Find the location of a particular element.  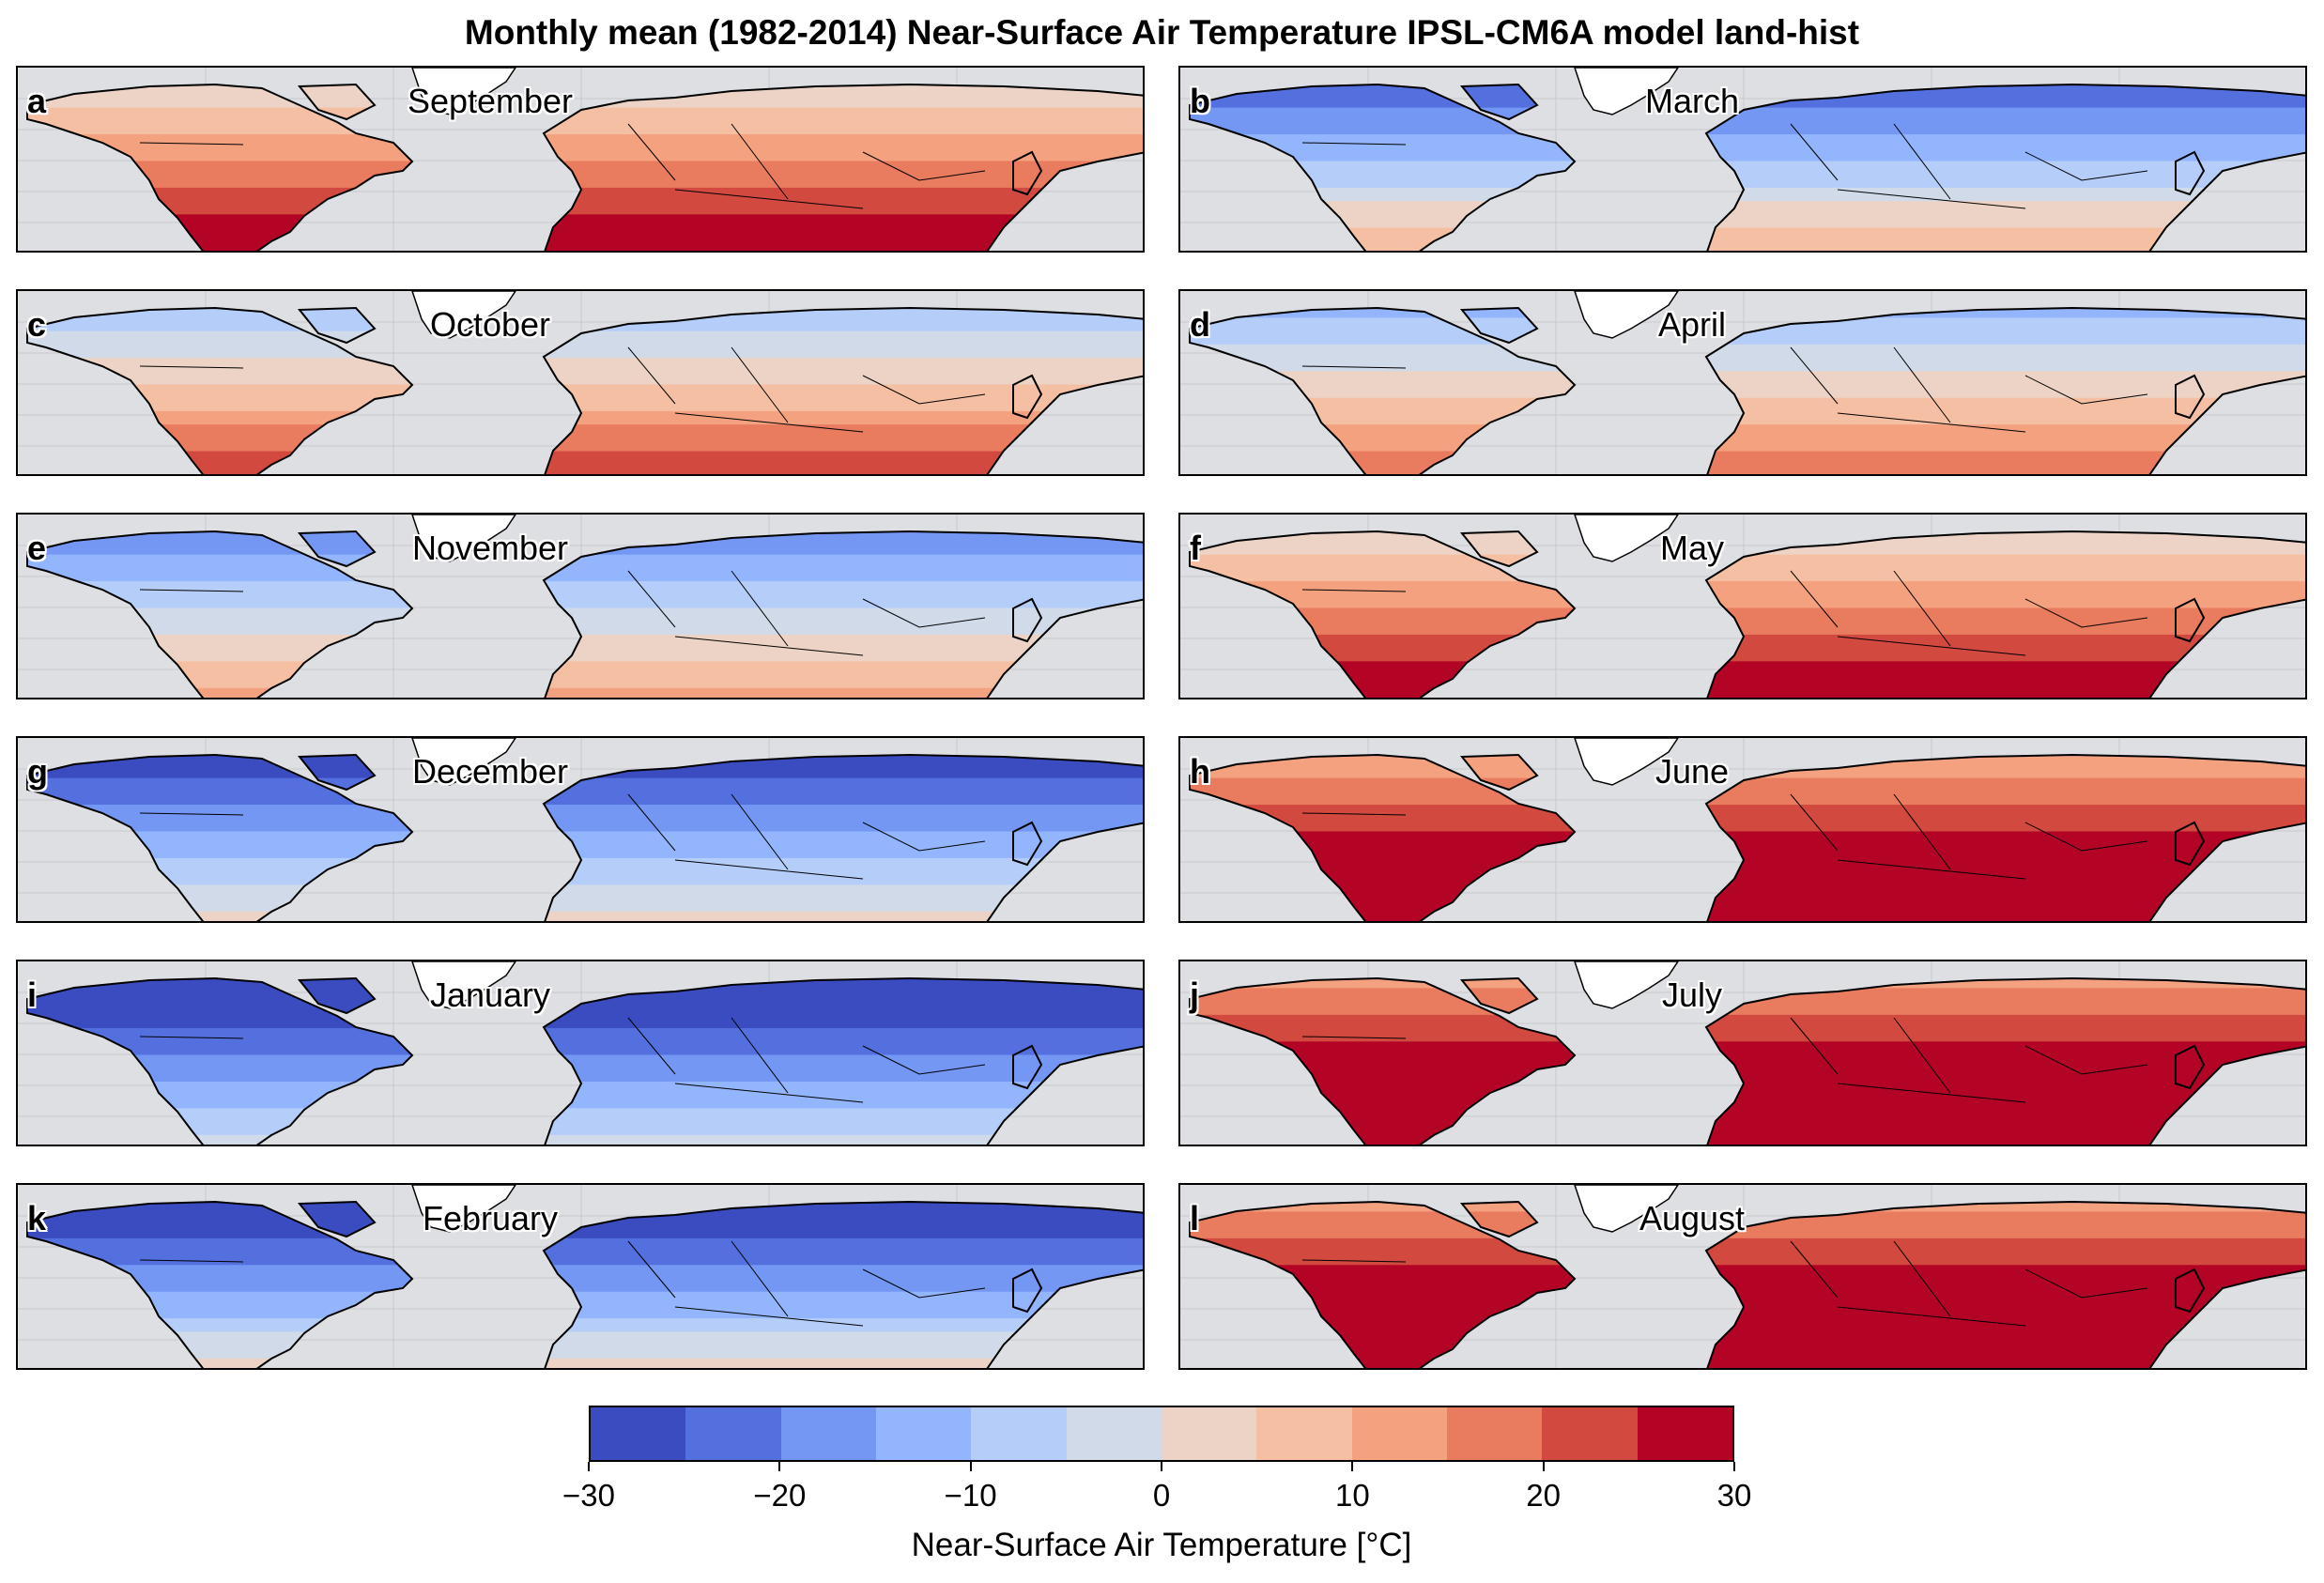

panel-letter: e is located at coordinates (37, 548).